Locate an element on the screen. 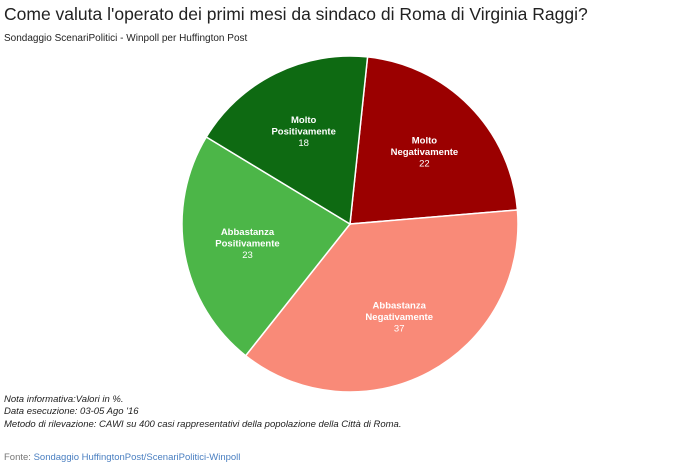 The width and height of the screenshot is (700, 467). slice-label-1-line-0: Abbastanza is located at coordinates (400, 305).